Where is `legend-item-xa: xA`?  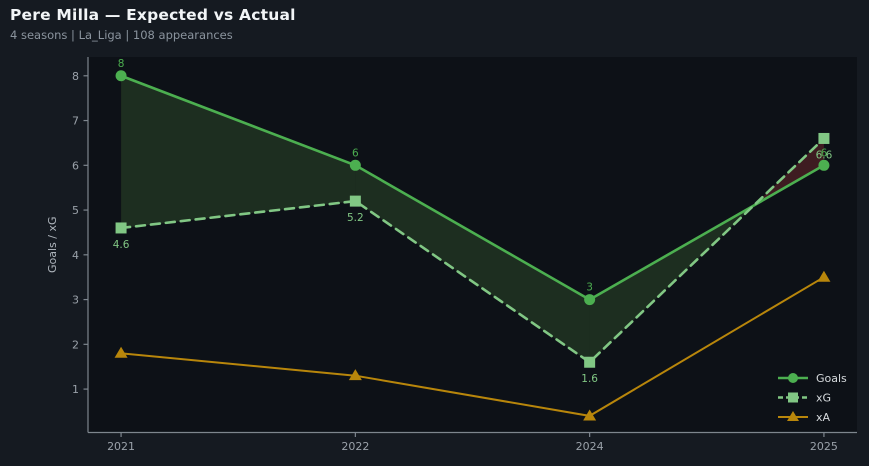 legend-item-xa: xA is located at coordinates (804, 417).